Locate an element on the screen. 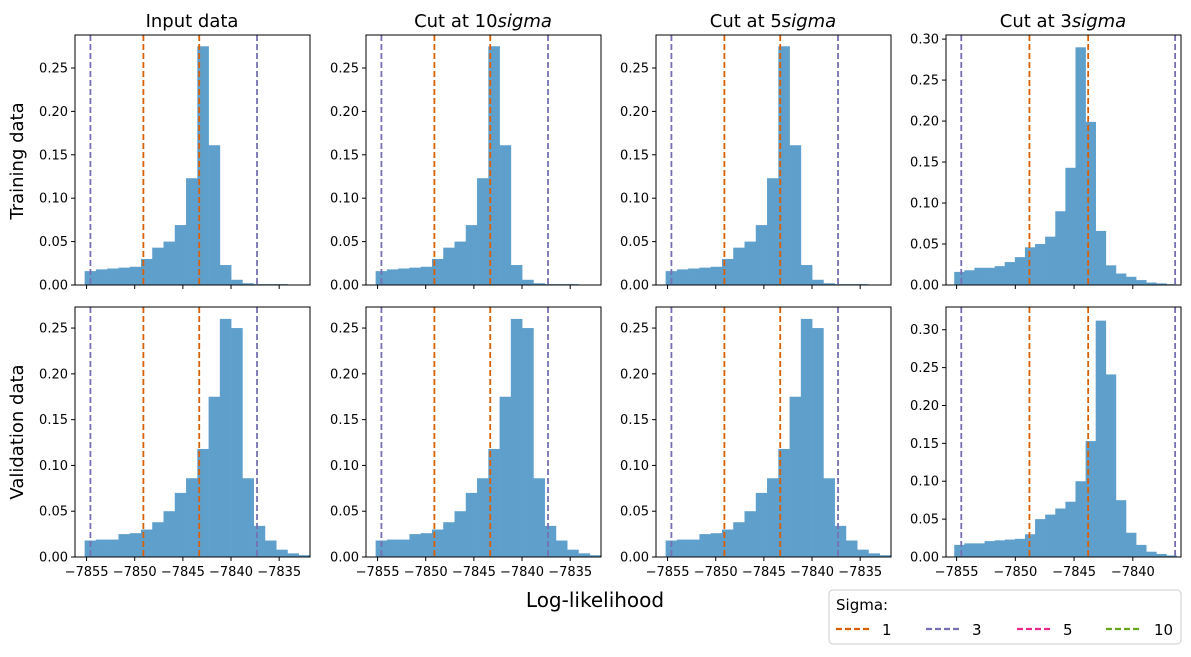  col-title-0: Input data is located at coordinates (192, 21).